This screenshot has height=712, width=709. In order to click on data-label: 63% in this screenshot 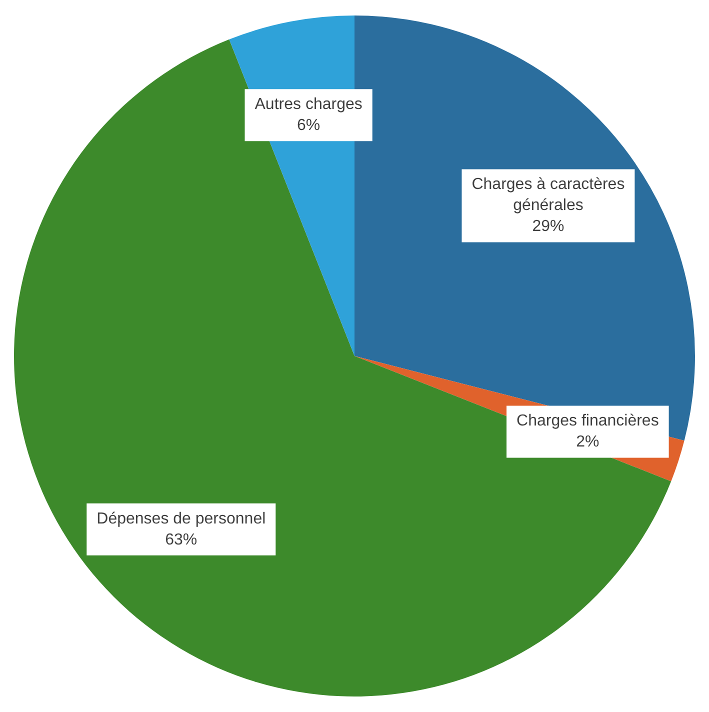, I will do `click(181, 539)`.